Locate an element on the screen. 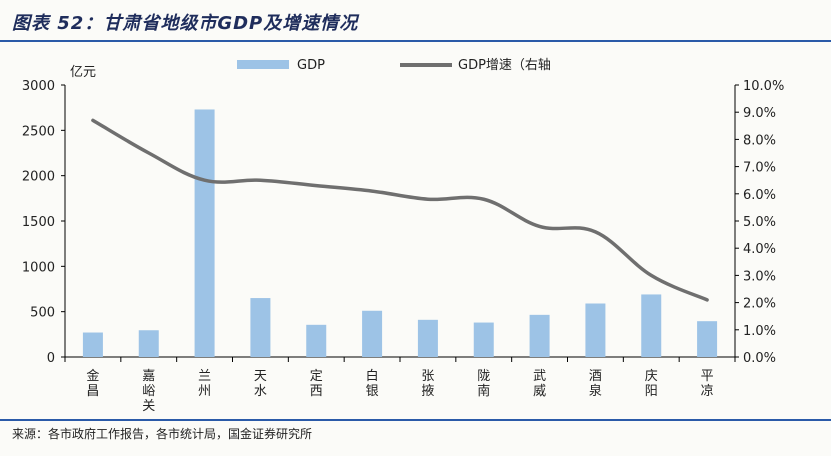 Image resolution: width=831 pixels, height=456 pixels. left-tick-label: 2000 is located at coordinates (38, 177).